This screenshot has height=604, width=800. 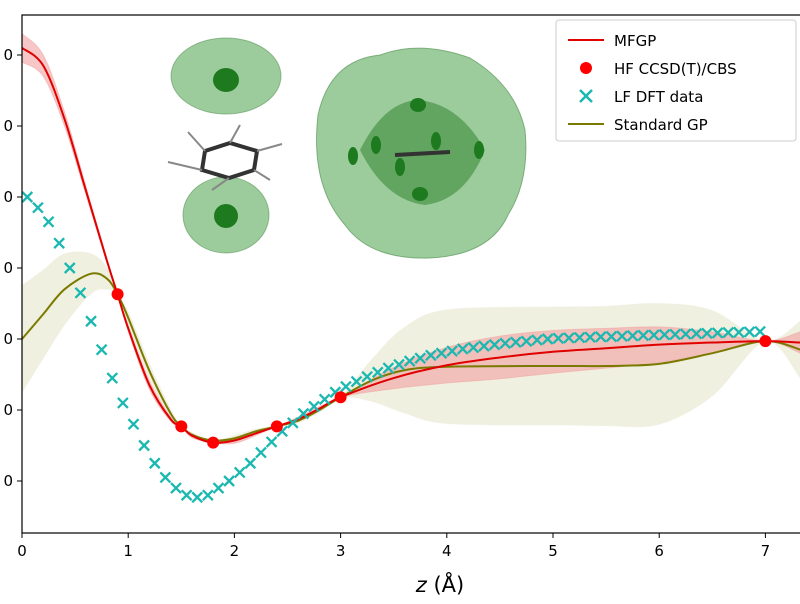 What do you see at coordinates (439, 584) in the screenshot?
I see `x-axis-label: z (Å)` at bounding box center [439, 584].